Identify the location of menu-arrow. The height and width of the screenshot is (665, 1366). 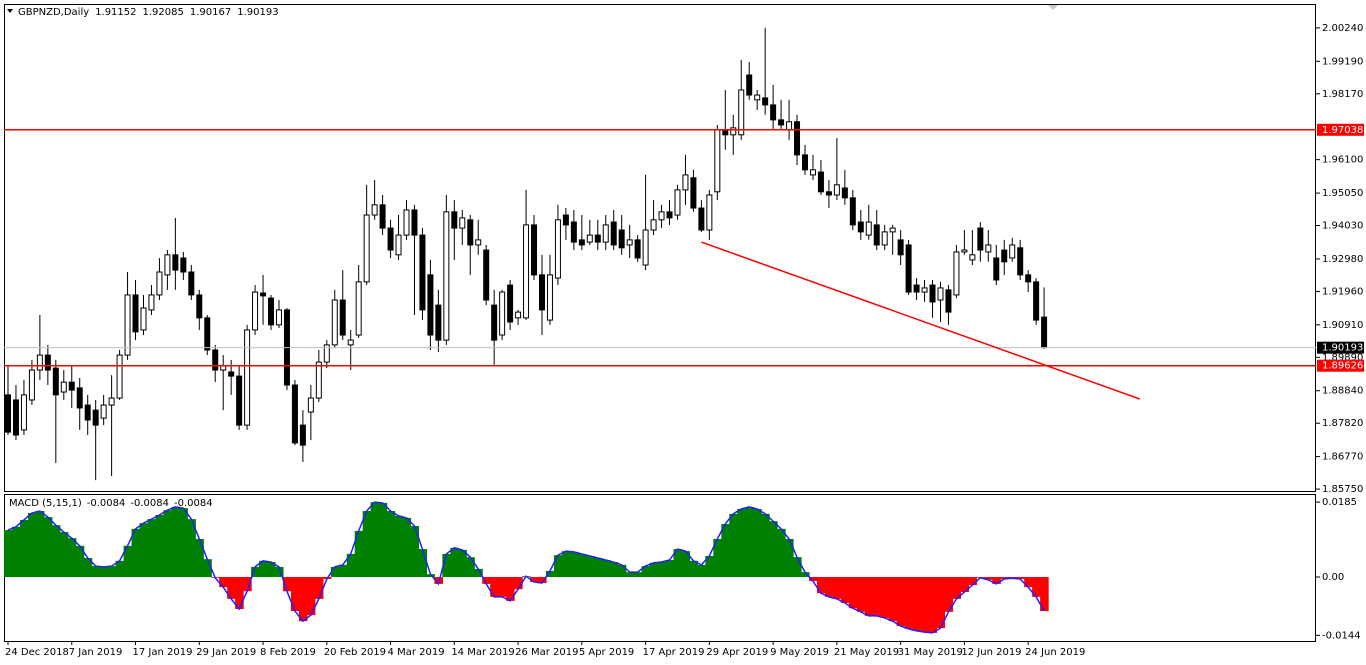
(10, 11).